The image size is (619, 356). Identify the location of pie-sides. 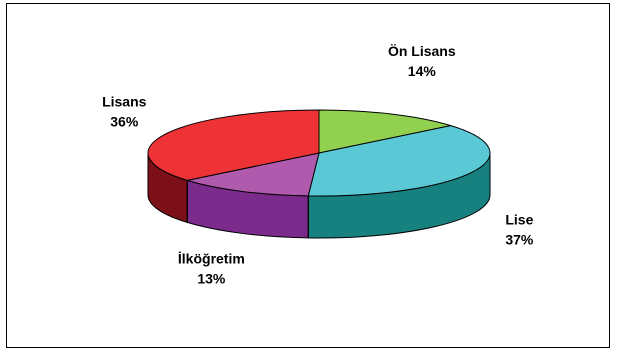
(319, 195).